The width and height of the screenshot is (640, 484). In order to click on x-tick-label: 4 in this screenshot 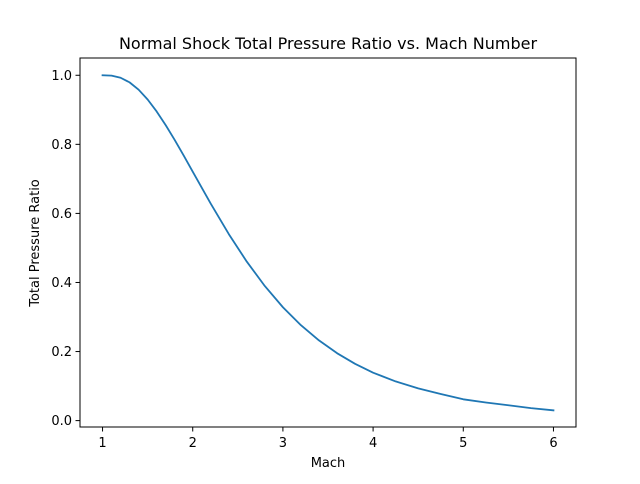, I will do `click(373, 443)`.